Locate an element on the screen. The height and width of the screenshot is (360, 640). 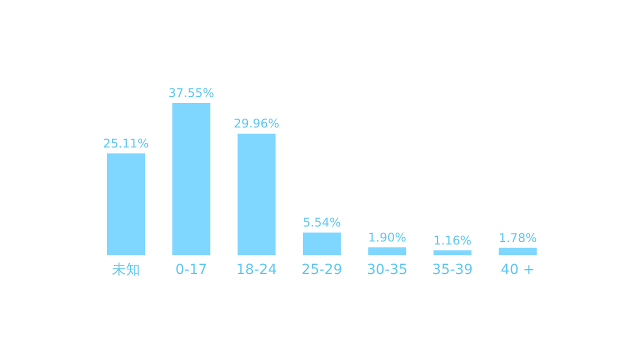
x-tick-label: 18-24 is located at coordinates (257, 270).